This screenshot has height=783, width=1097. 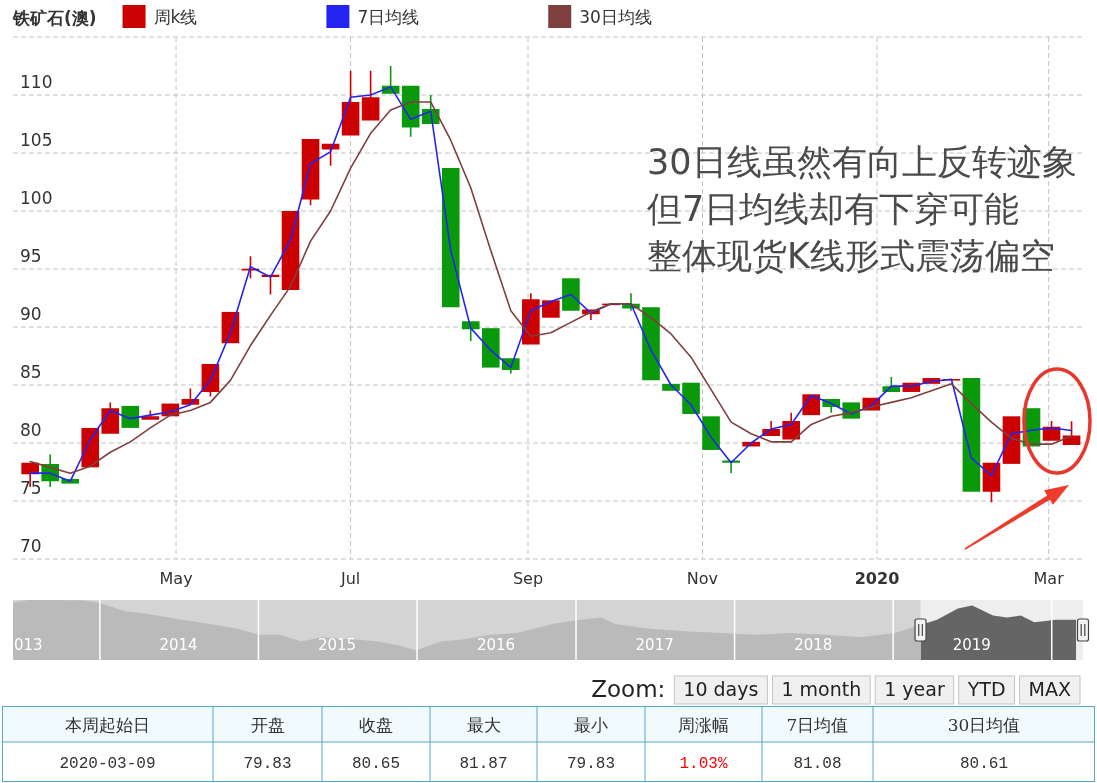 What do you see at coordinates (833, 209) in the screenshot?
I see `annotation: 但7日均线却有下穿可能` at bounding box center [833, 209].